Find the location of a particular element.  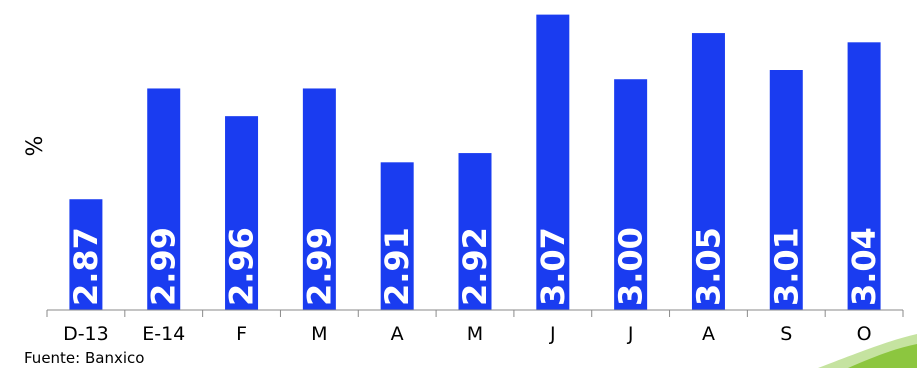

data-label: 2.92 is located at coordinates (475, 266).